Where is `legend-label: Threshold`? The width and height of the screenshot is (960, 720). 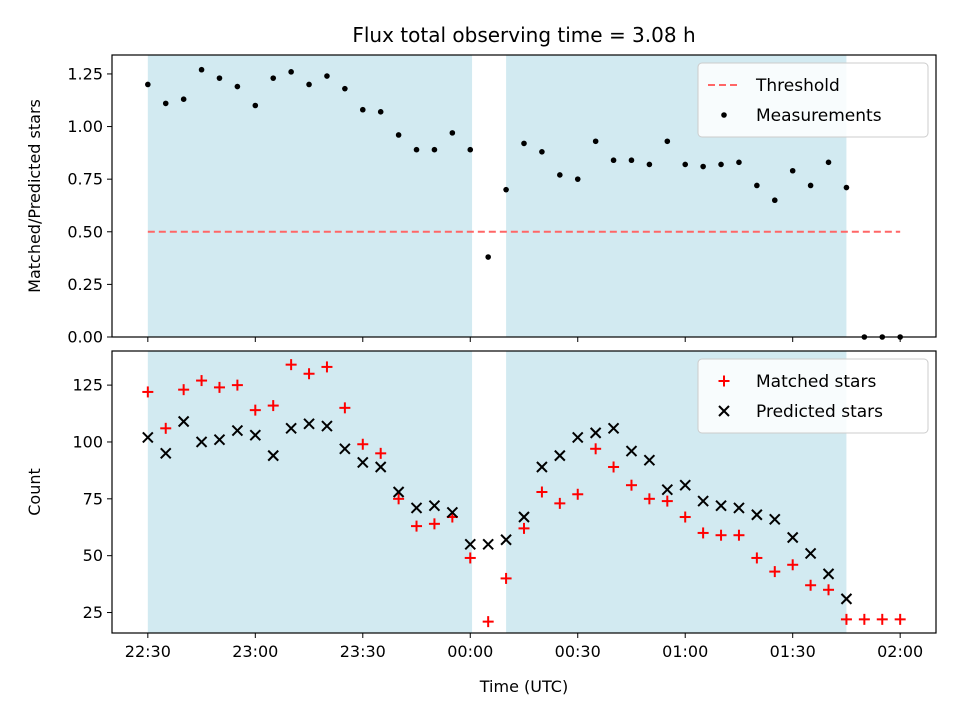 legend-label: Threshold is located at coordinates (797, 86).